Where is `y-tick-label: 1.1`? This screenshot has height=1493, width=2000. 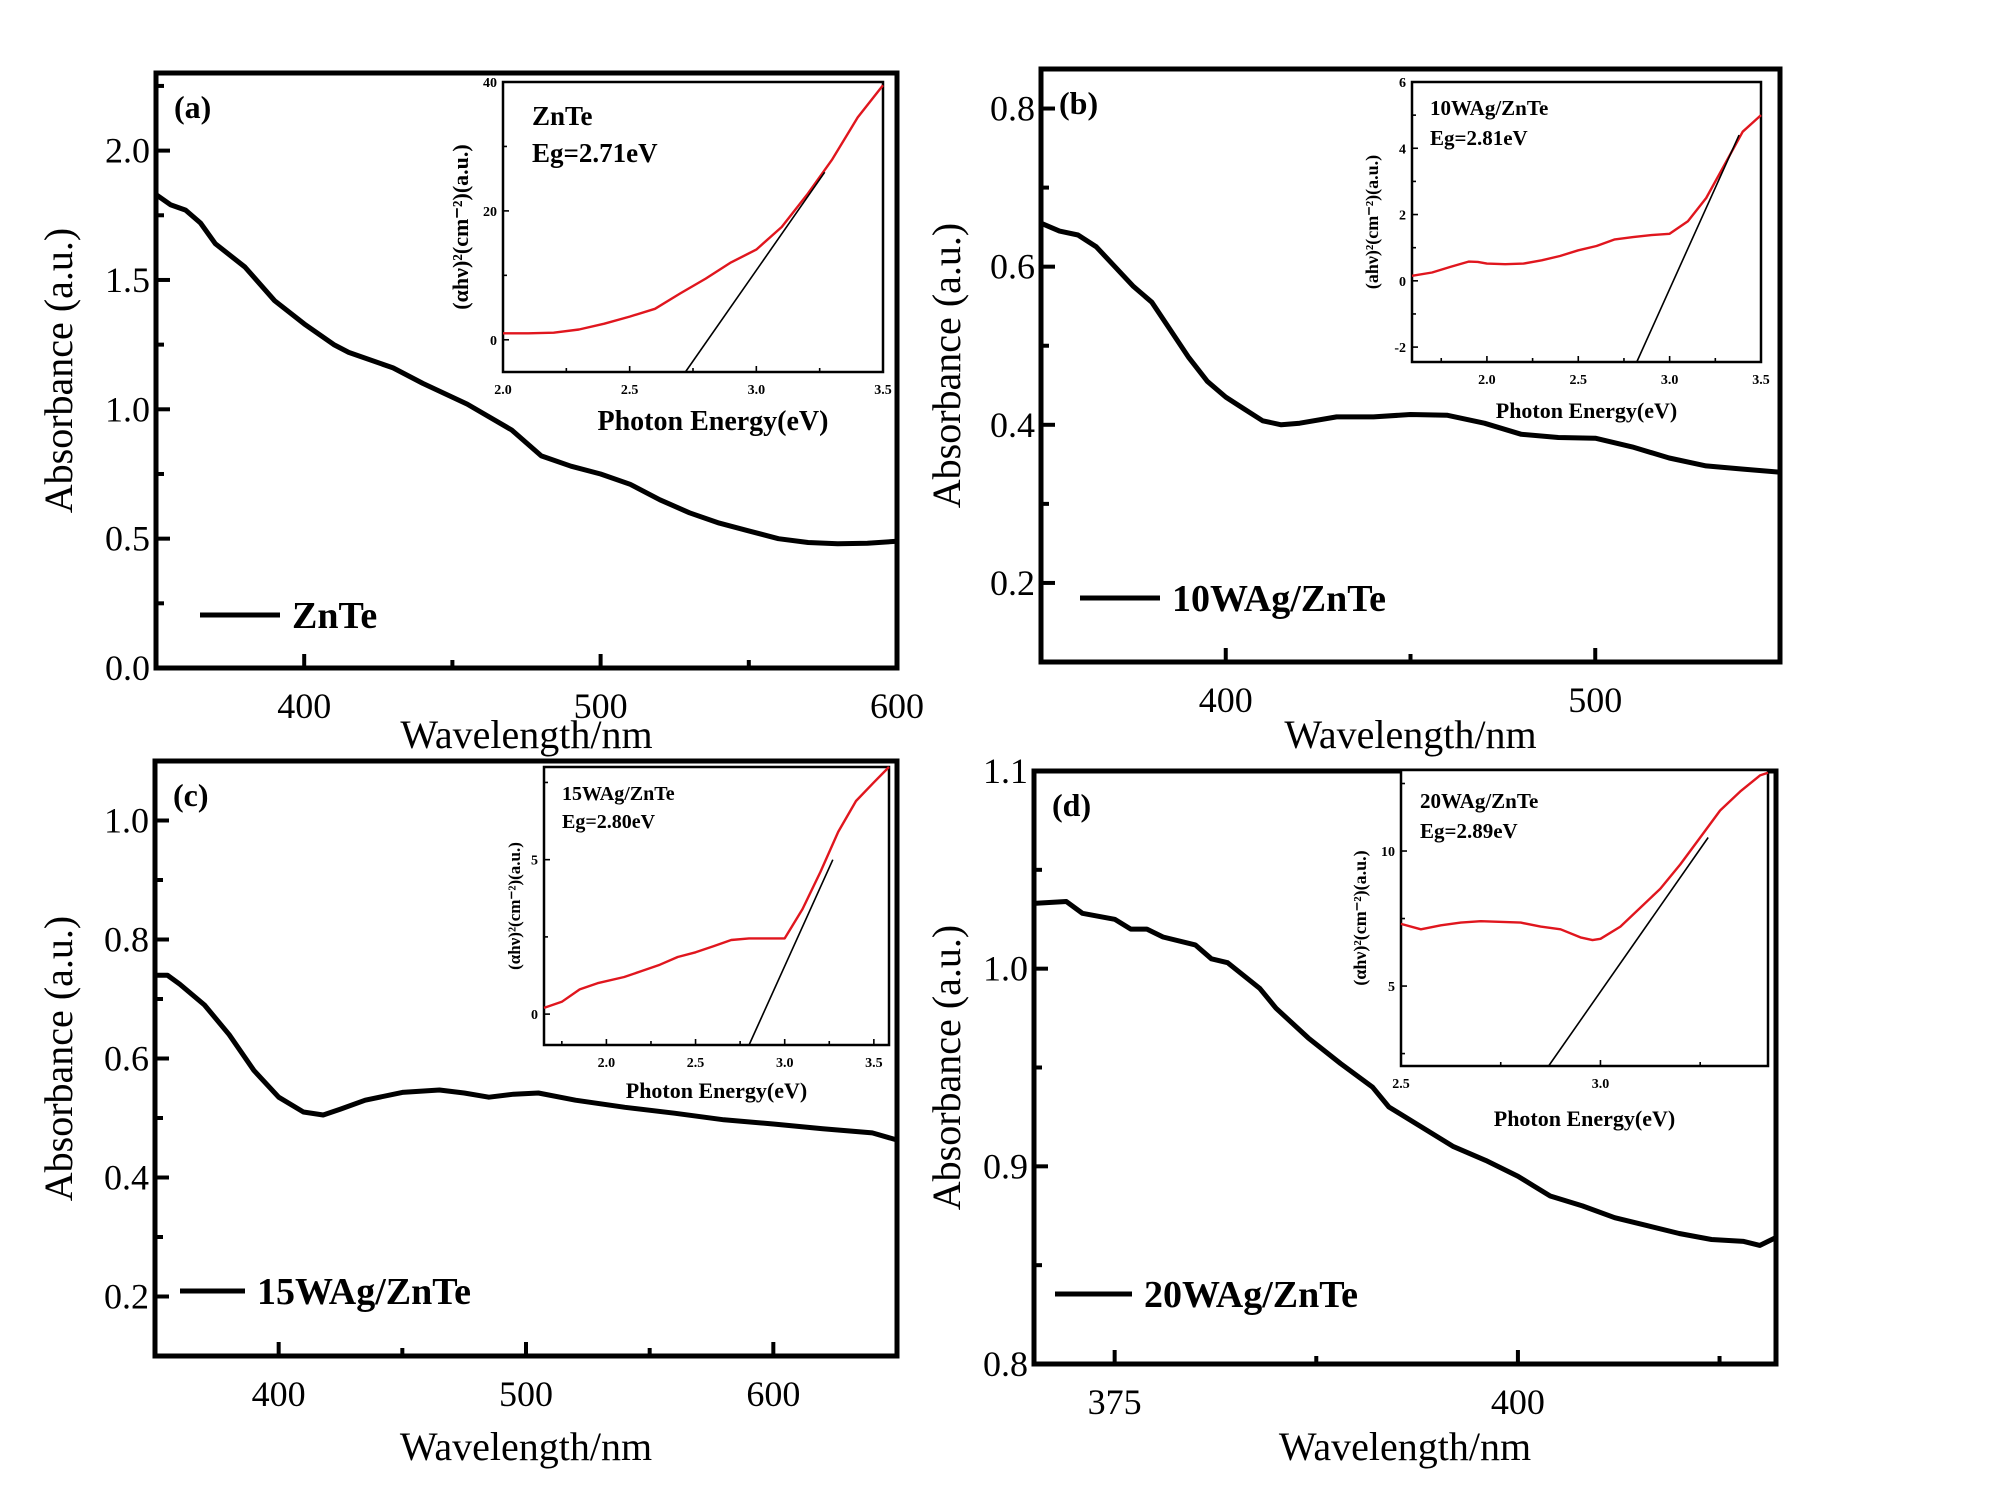
y-tick-label: 1.1 is located at coordinates (1005, 771).